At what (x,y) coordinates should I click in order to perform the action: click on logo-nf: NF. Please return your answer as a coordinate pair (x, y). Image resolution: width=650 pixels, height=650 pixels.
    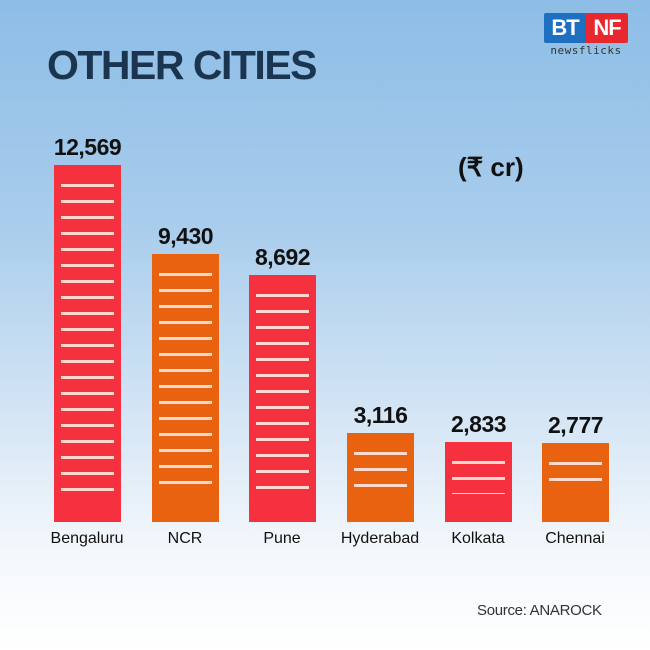
    Looking at the image, I should click on (607, 28).